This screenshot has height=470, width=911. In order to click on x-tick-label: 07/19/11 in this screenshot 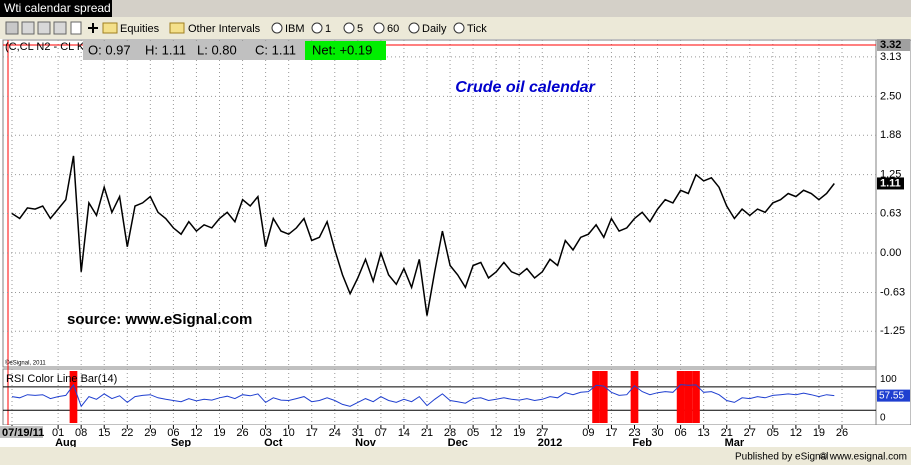, I will do `click(23, 433)`.